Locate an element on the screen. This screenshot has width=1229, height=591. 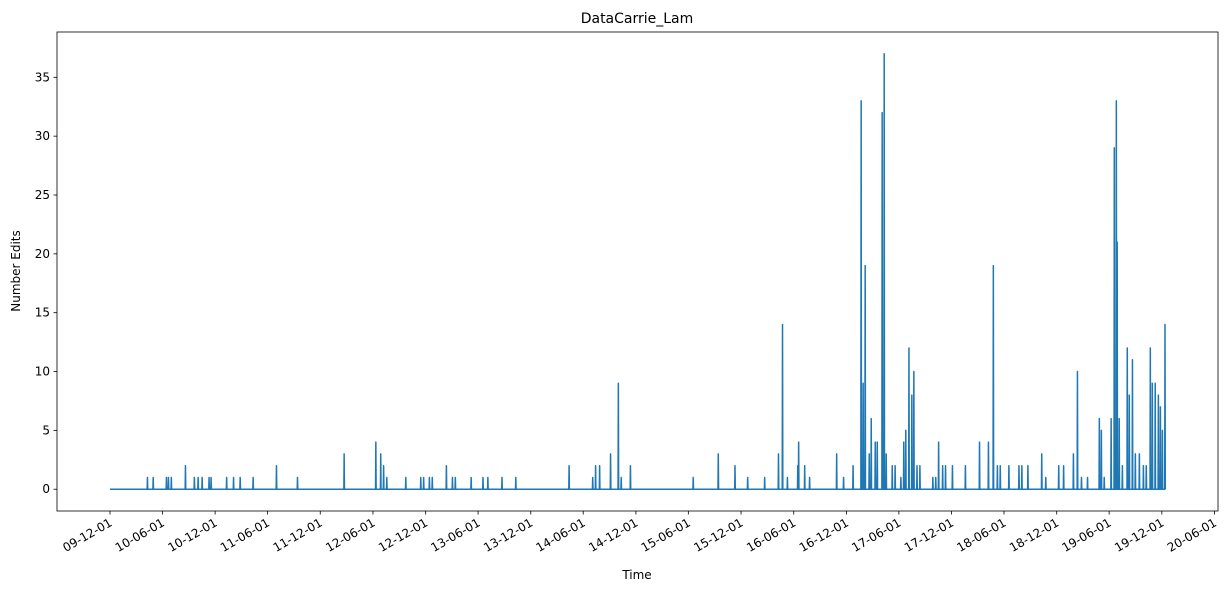
y-tick-label: 25 is located at coordinates (42, 195).